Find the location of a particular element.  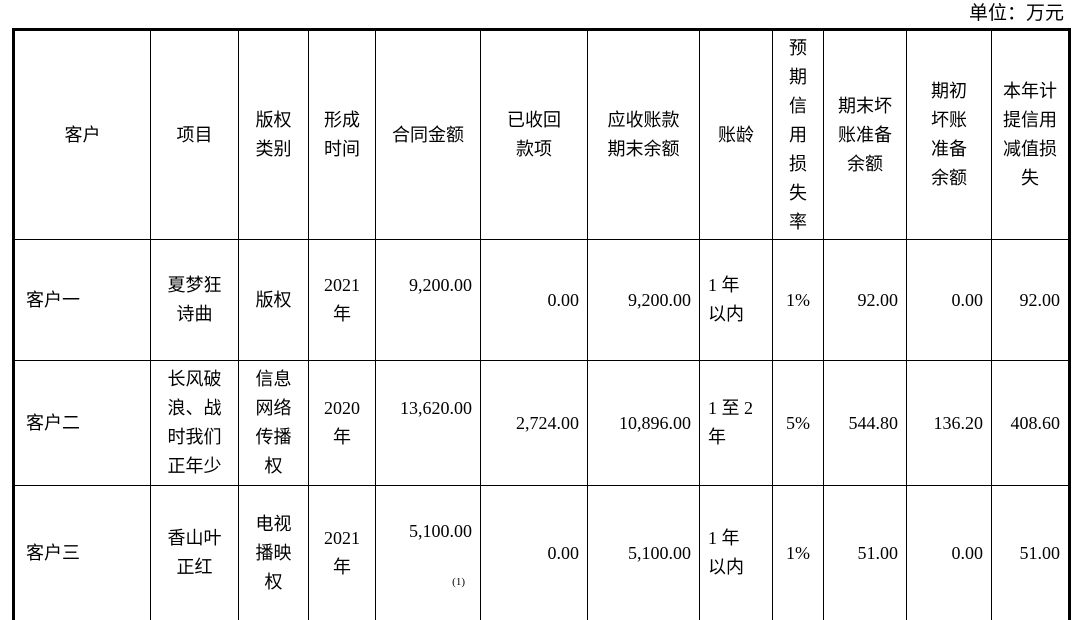

cell-project: 长风破 浪、战 时我们 正年少 is located at coordinates (194, 423).